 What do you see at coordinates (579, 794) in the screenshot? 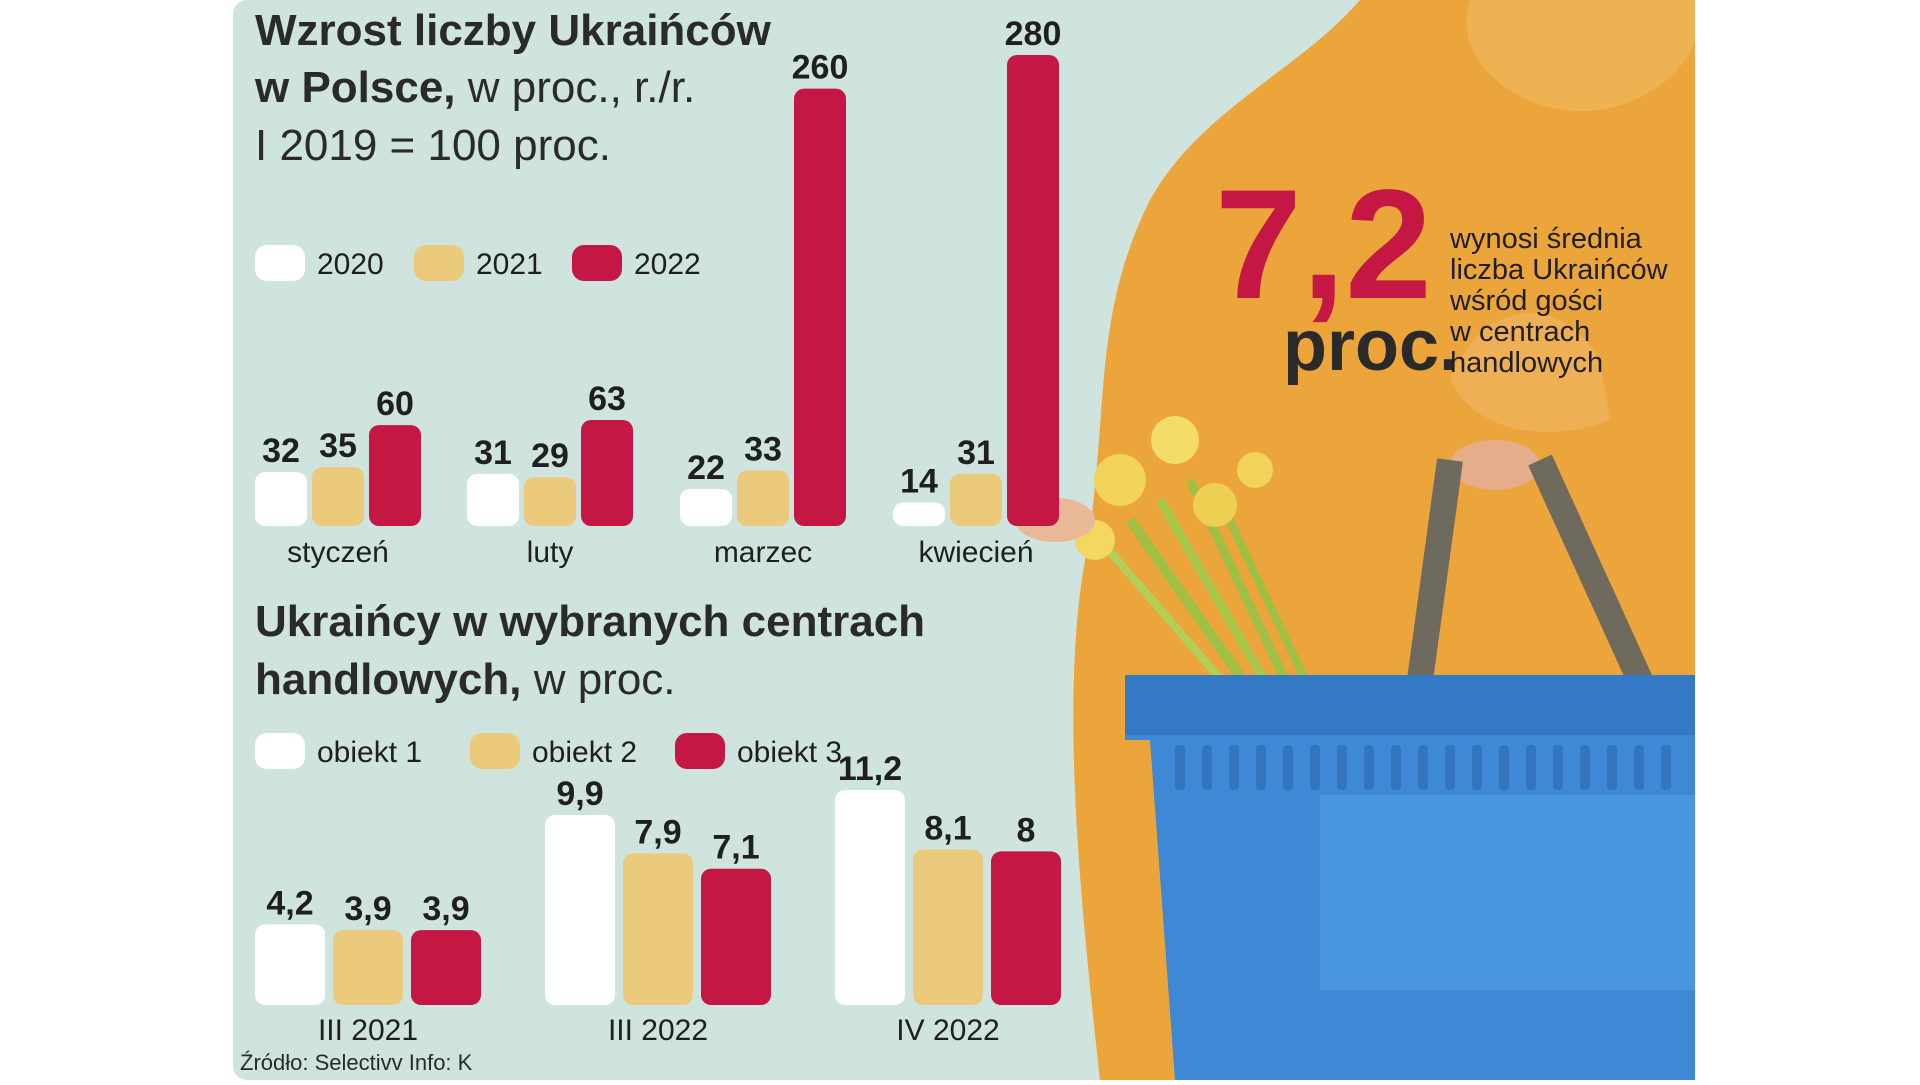
I see `bar-value-label: 9,9` at bounding box center [579, 794].